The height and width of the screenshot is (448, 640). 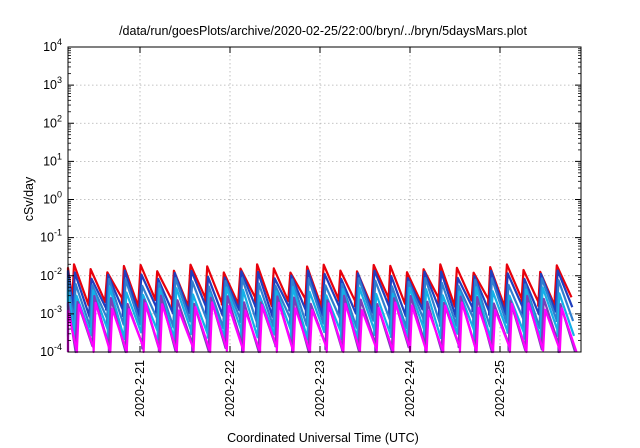 I want to click on y-tick-label: 10³, so click(x=52, y=83).